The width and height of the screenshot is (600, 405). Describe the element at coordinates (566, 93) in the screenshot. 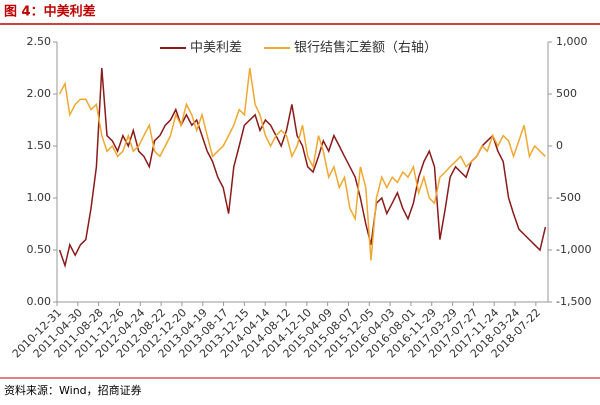

I see `y2-tick-label: 500` at that location.